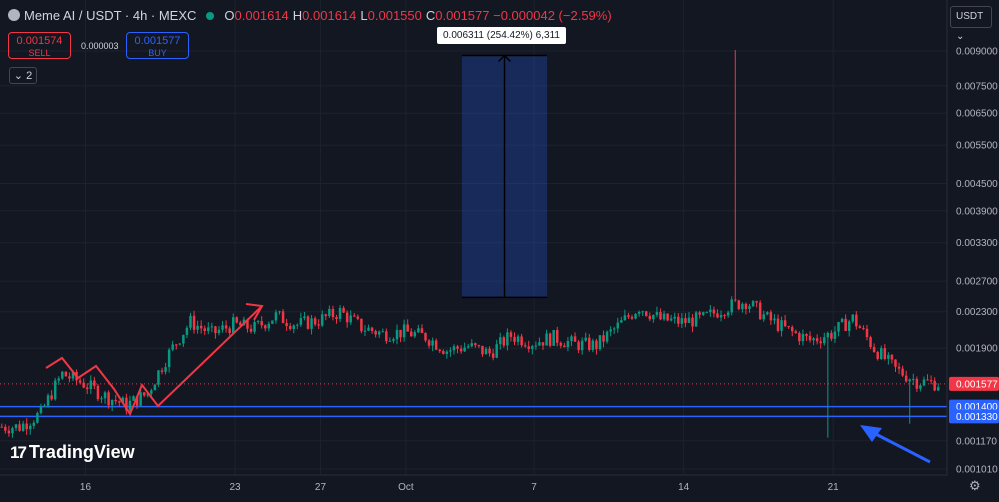 This screenshot has height=502, width=999. I want to click on tradingview-logo: 17 TradingView, so click(72, 452).